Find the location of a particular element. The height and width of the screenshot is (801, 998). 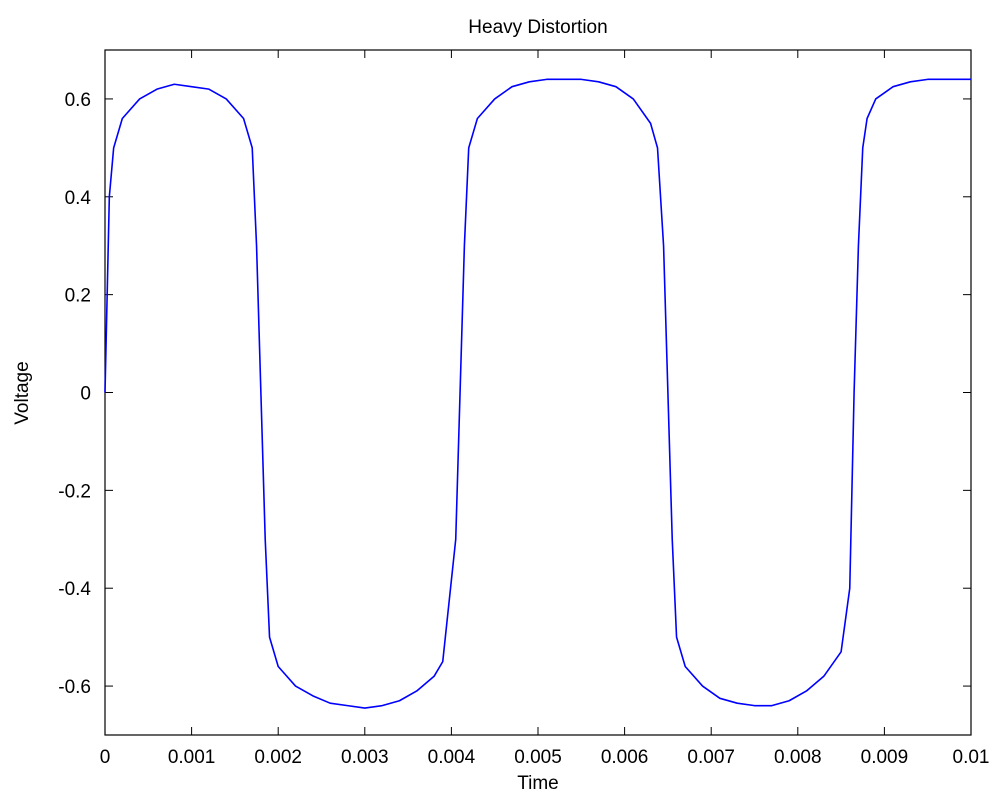

y-tick-label: -0.6 is located at coordinates (74, 687).